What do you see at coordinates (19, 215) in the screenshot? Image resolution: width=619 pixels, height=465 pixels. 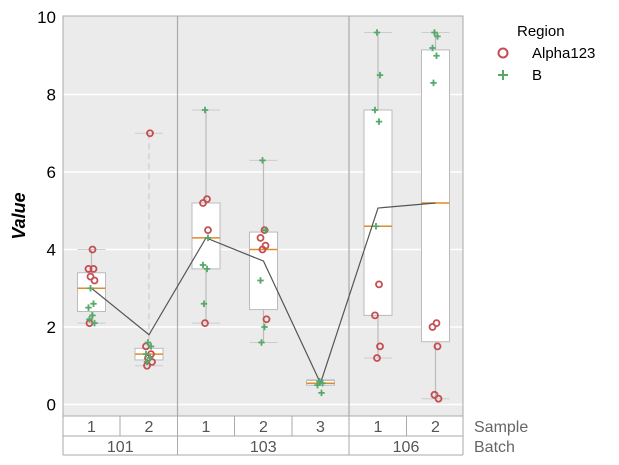 I see `y-axis-label: Value` at bounding box center [19, 215].